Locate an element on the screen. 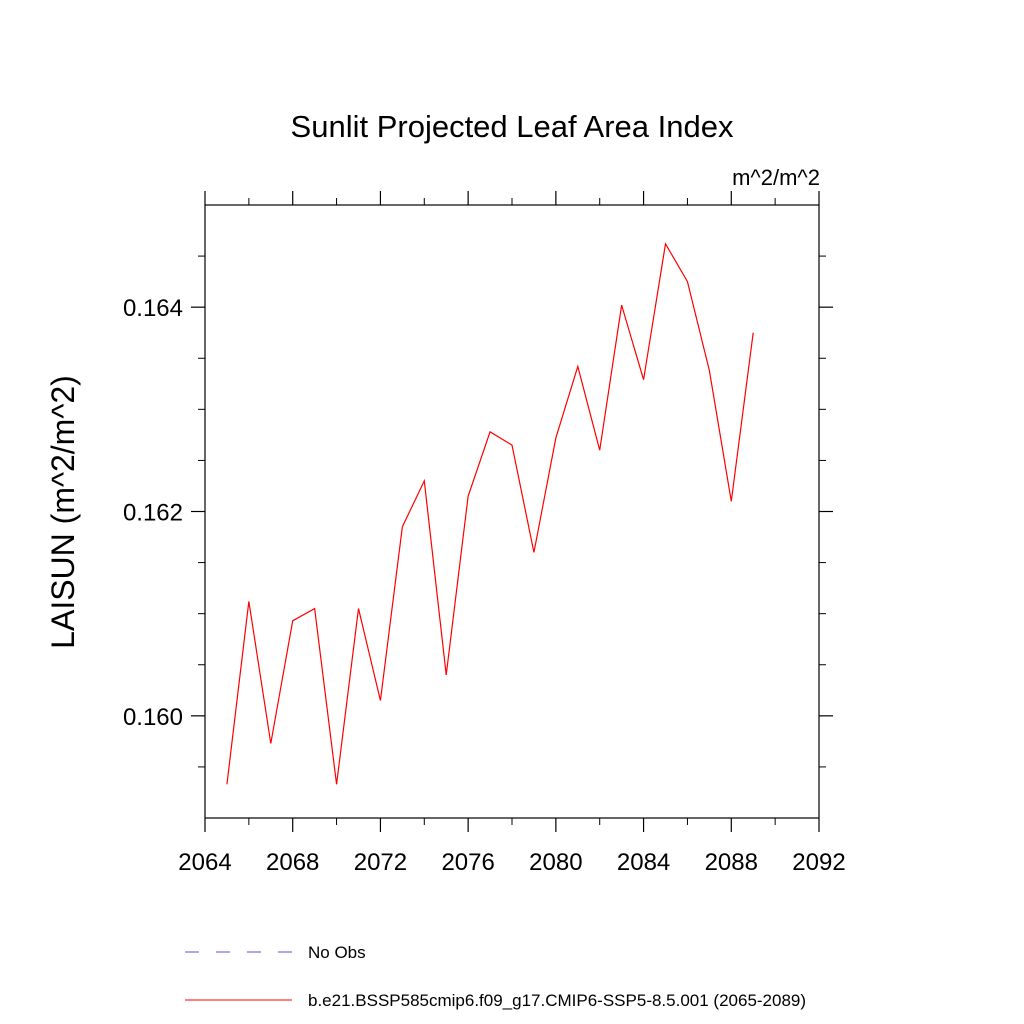 The image size is (1024, 1024). y-tick-label: 0.164 is located at coordinates (153, 308).